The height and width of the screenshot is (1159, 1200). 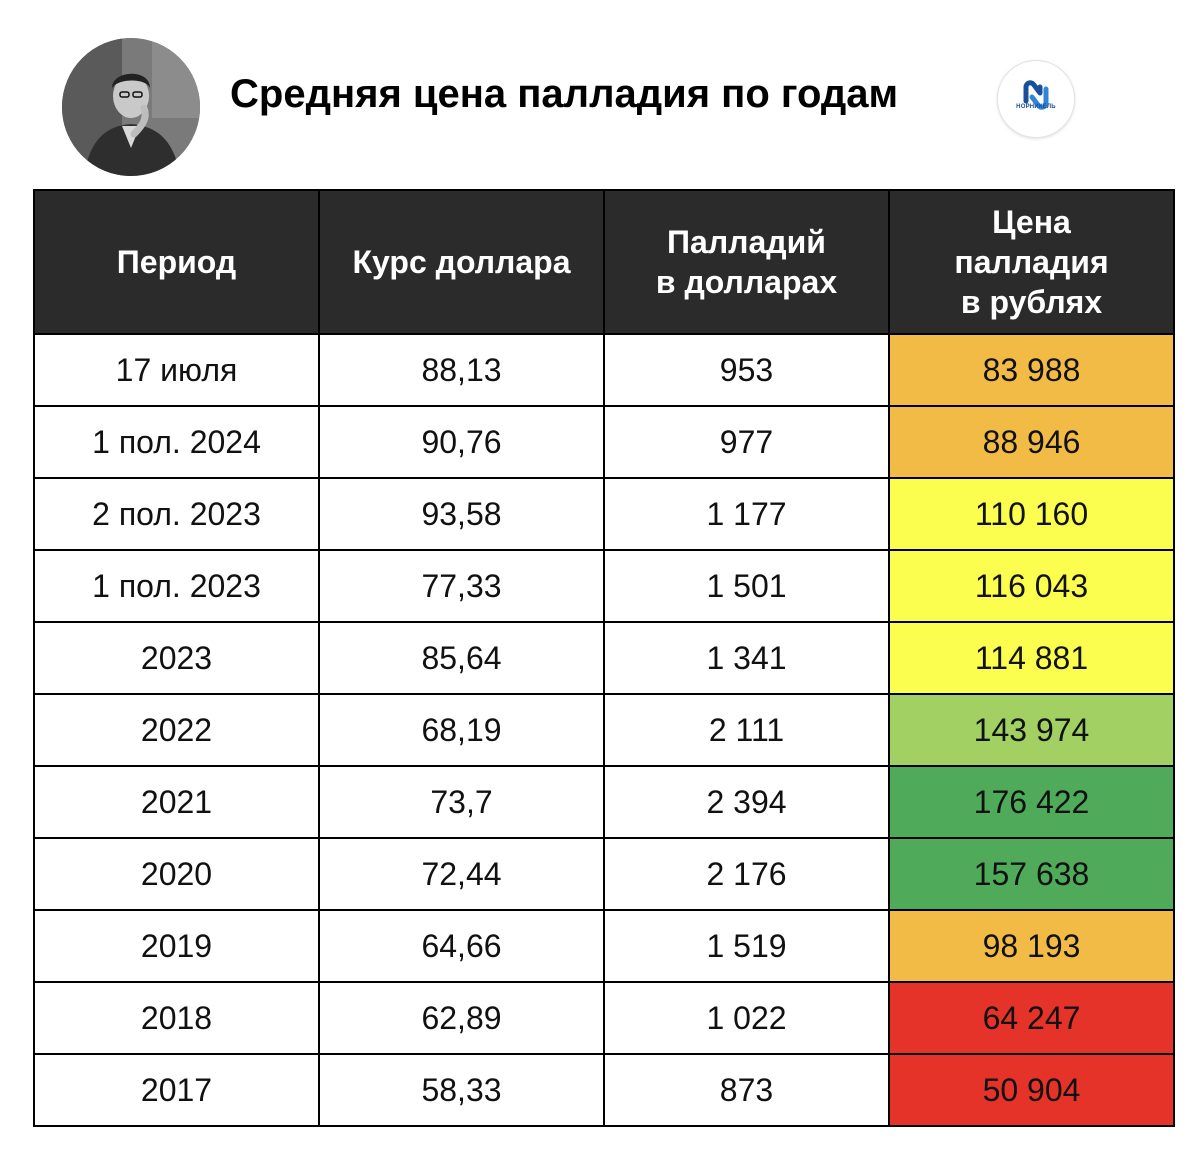 What do you see at coordinates (461, 730) in the screenshot?
I see `cell-usd-rate: 68,19` at bounding box center [461, 730].